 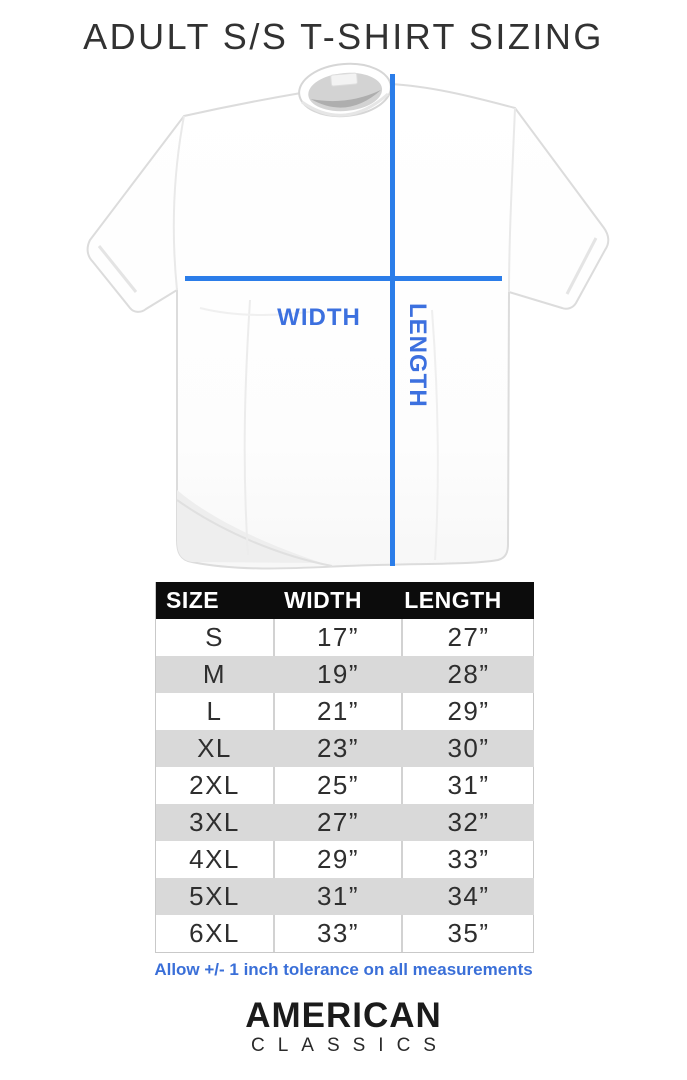 I want to click on width-cell: 17”, so click(x=337, y=637).